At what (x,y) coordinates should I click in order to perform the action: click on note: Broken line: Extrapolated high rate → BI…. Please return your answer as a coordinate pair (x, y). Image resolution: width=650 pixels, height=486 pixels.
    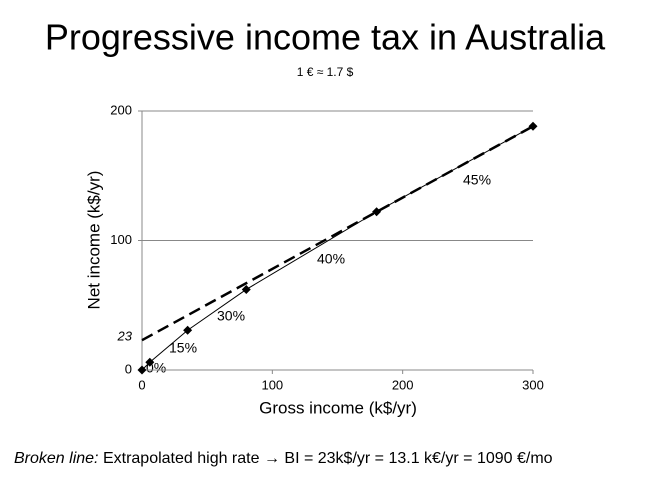
    Looking at the image, I should click on (283, 458).